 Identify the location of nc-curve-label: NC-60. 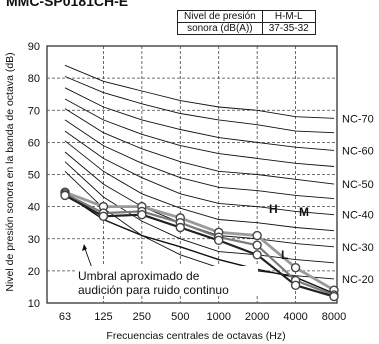
(358, 151).